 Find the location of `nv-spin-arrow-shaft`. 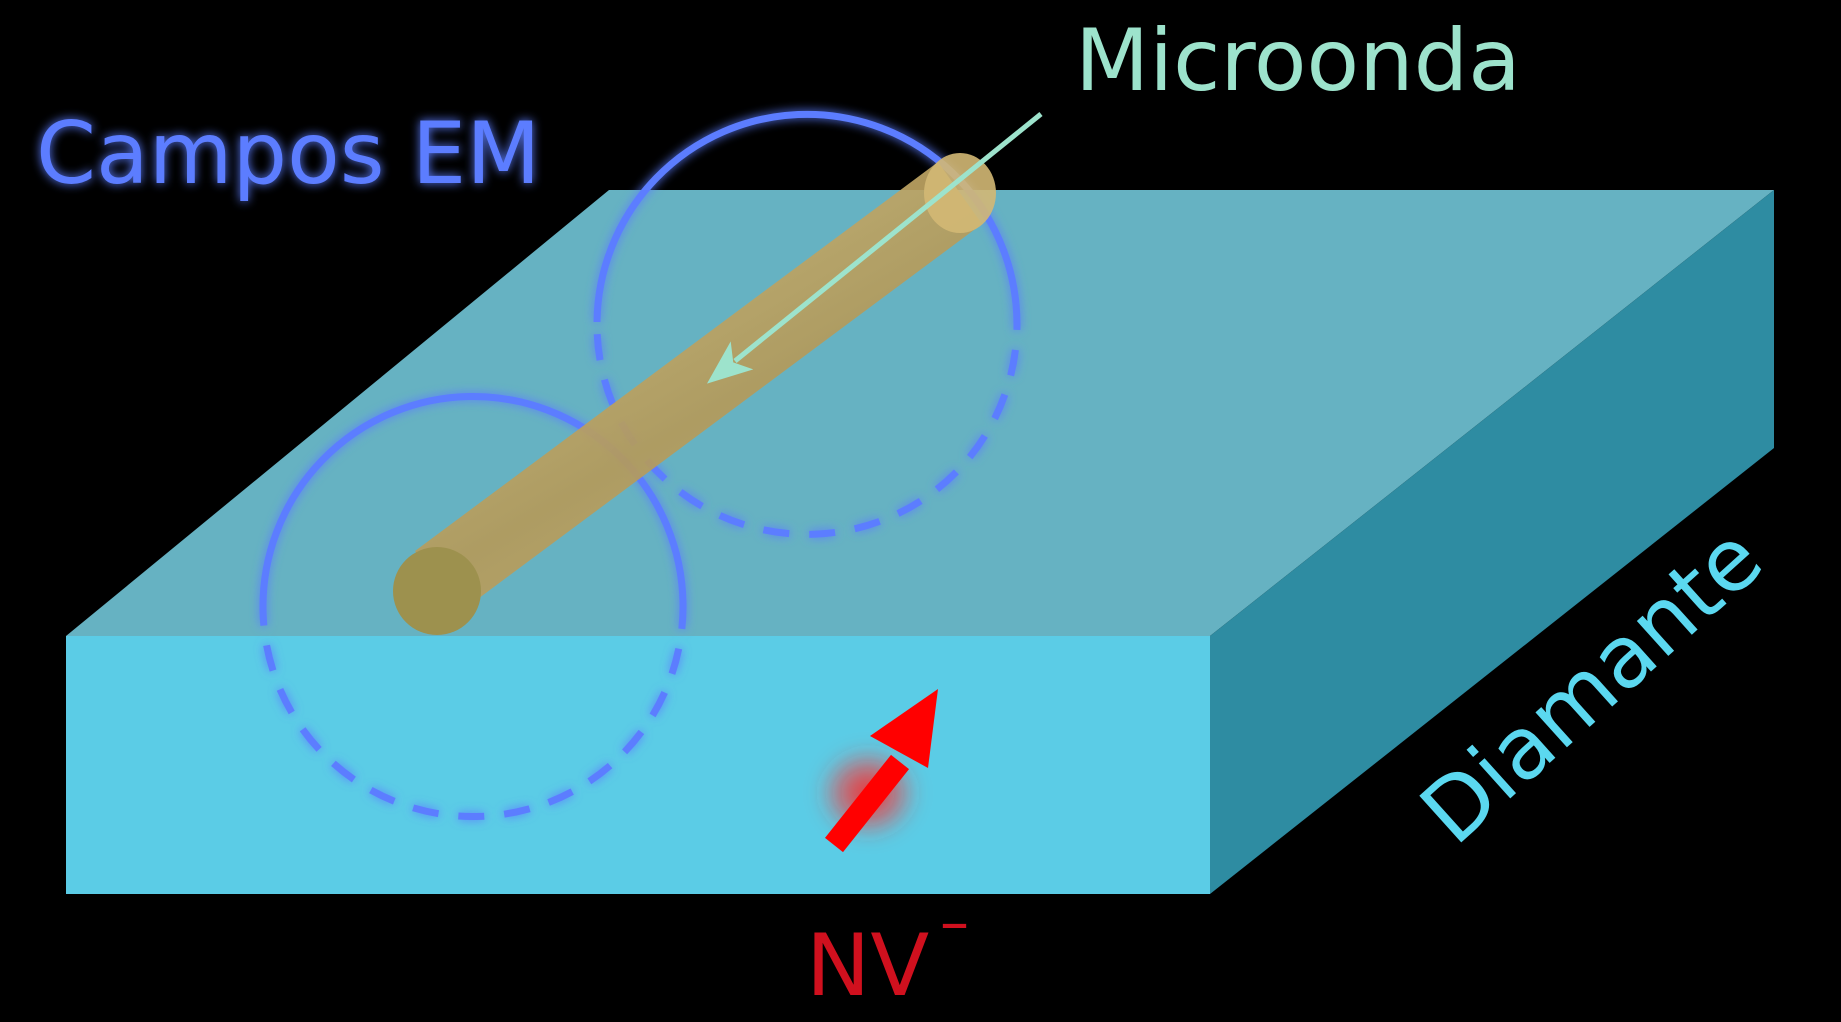

nv-spin-arrow-shaft is located at coordinates (867, 803).